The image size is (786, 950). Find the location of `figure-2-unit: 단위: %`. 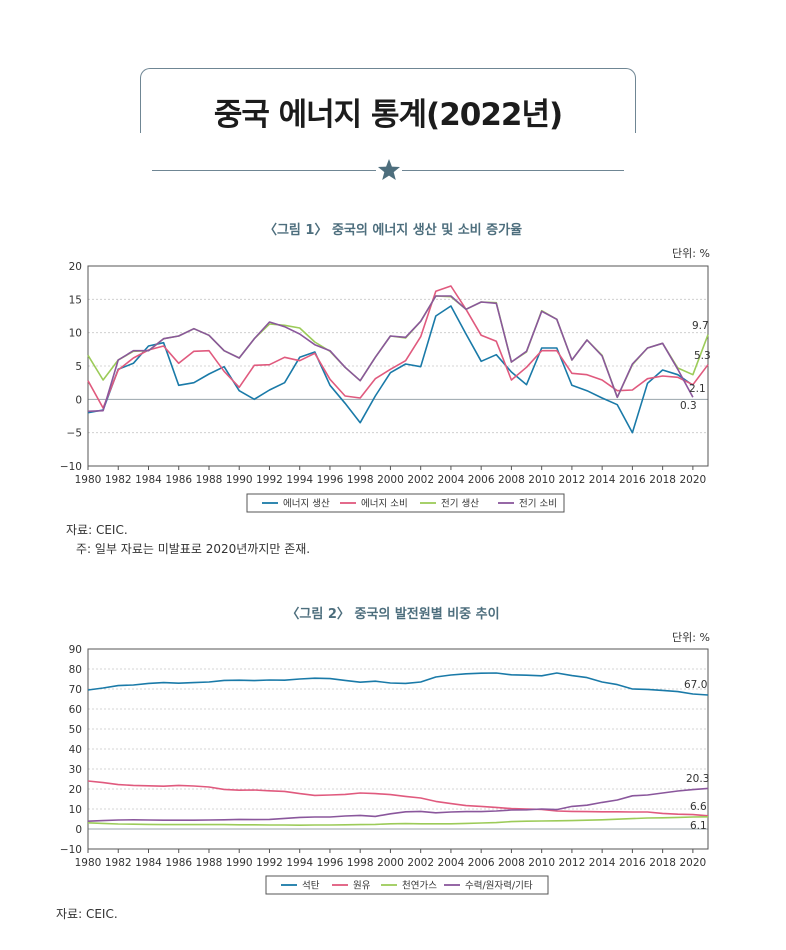

figure-2-unit: 단위: % is located at coordinates (691, 637).